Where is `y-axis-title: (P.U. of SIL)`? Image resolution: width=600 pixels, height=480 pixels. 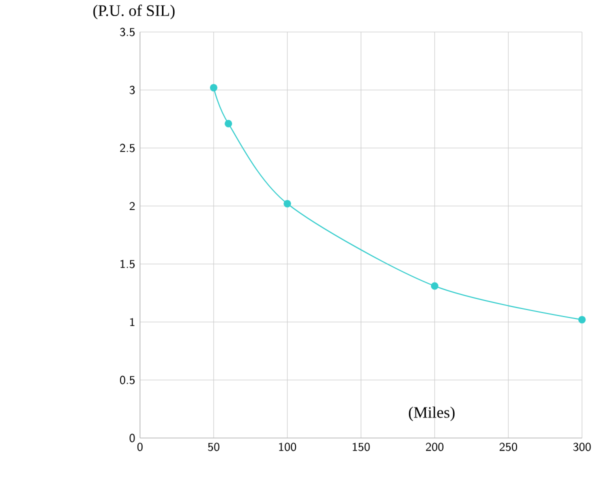
y-axis-title: (P.U. of SIL) is located at coordinates (134, 12).